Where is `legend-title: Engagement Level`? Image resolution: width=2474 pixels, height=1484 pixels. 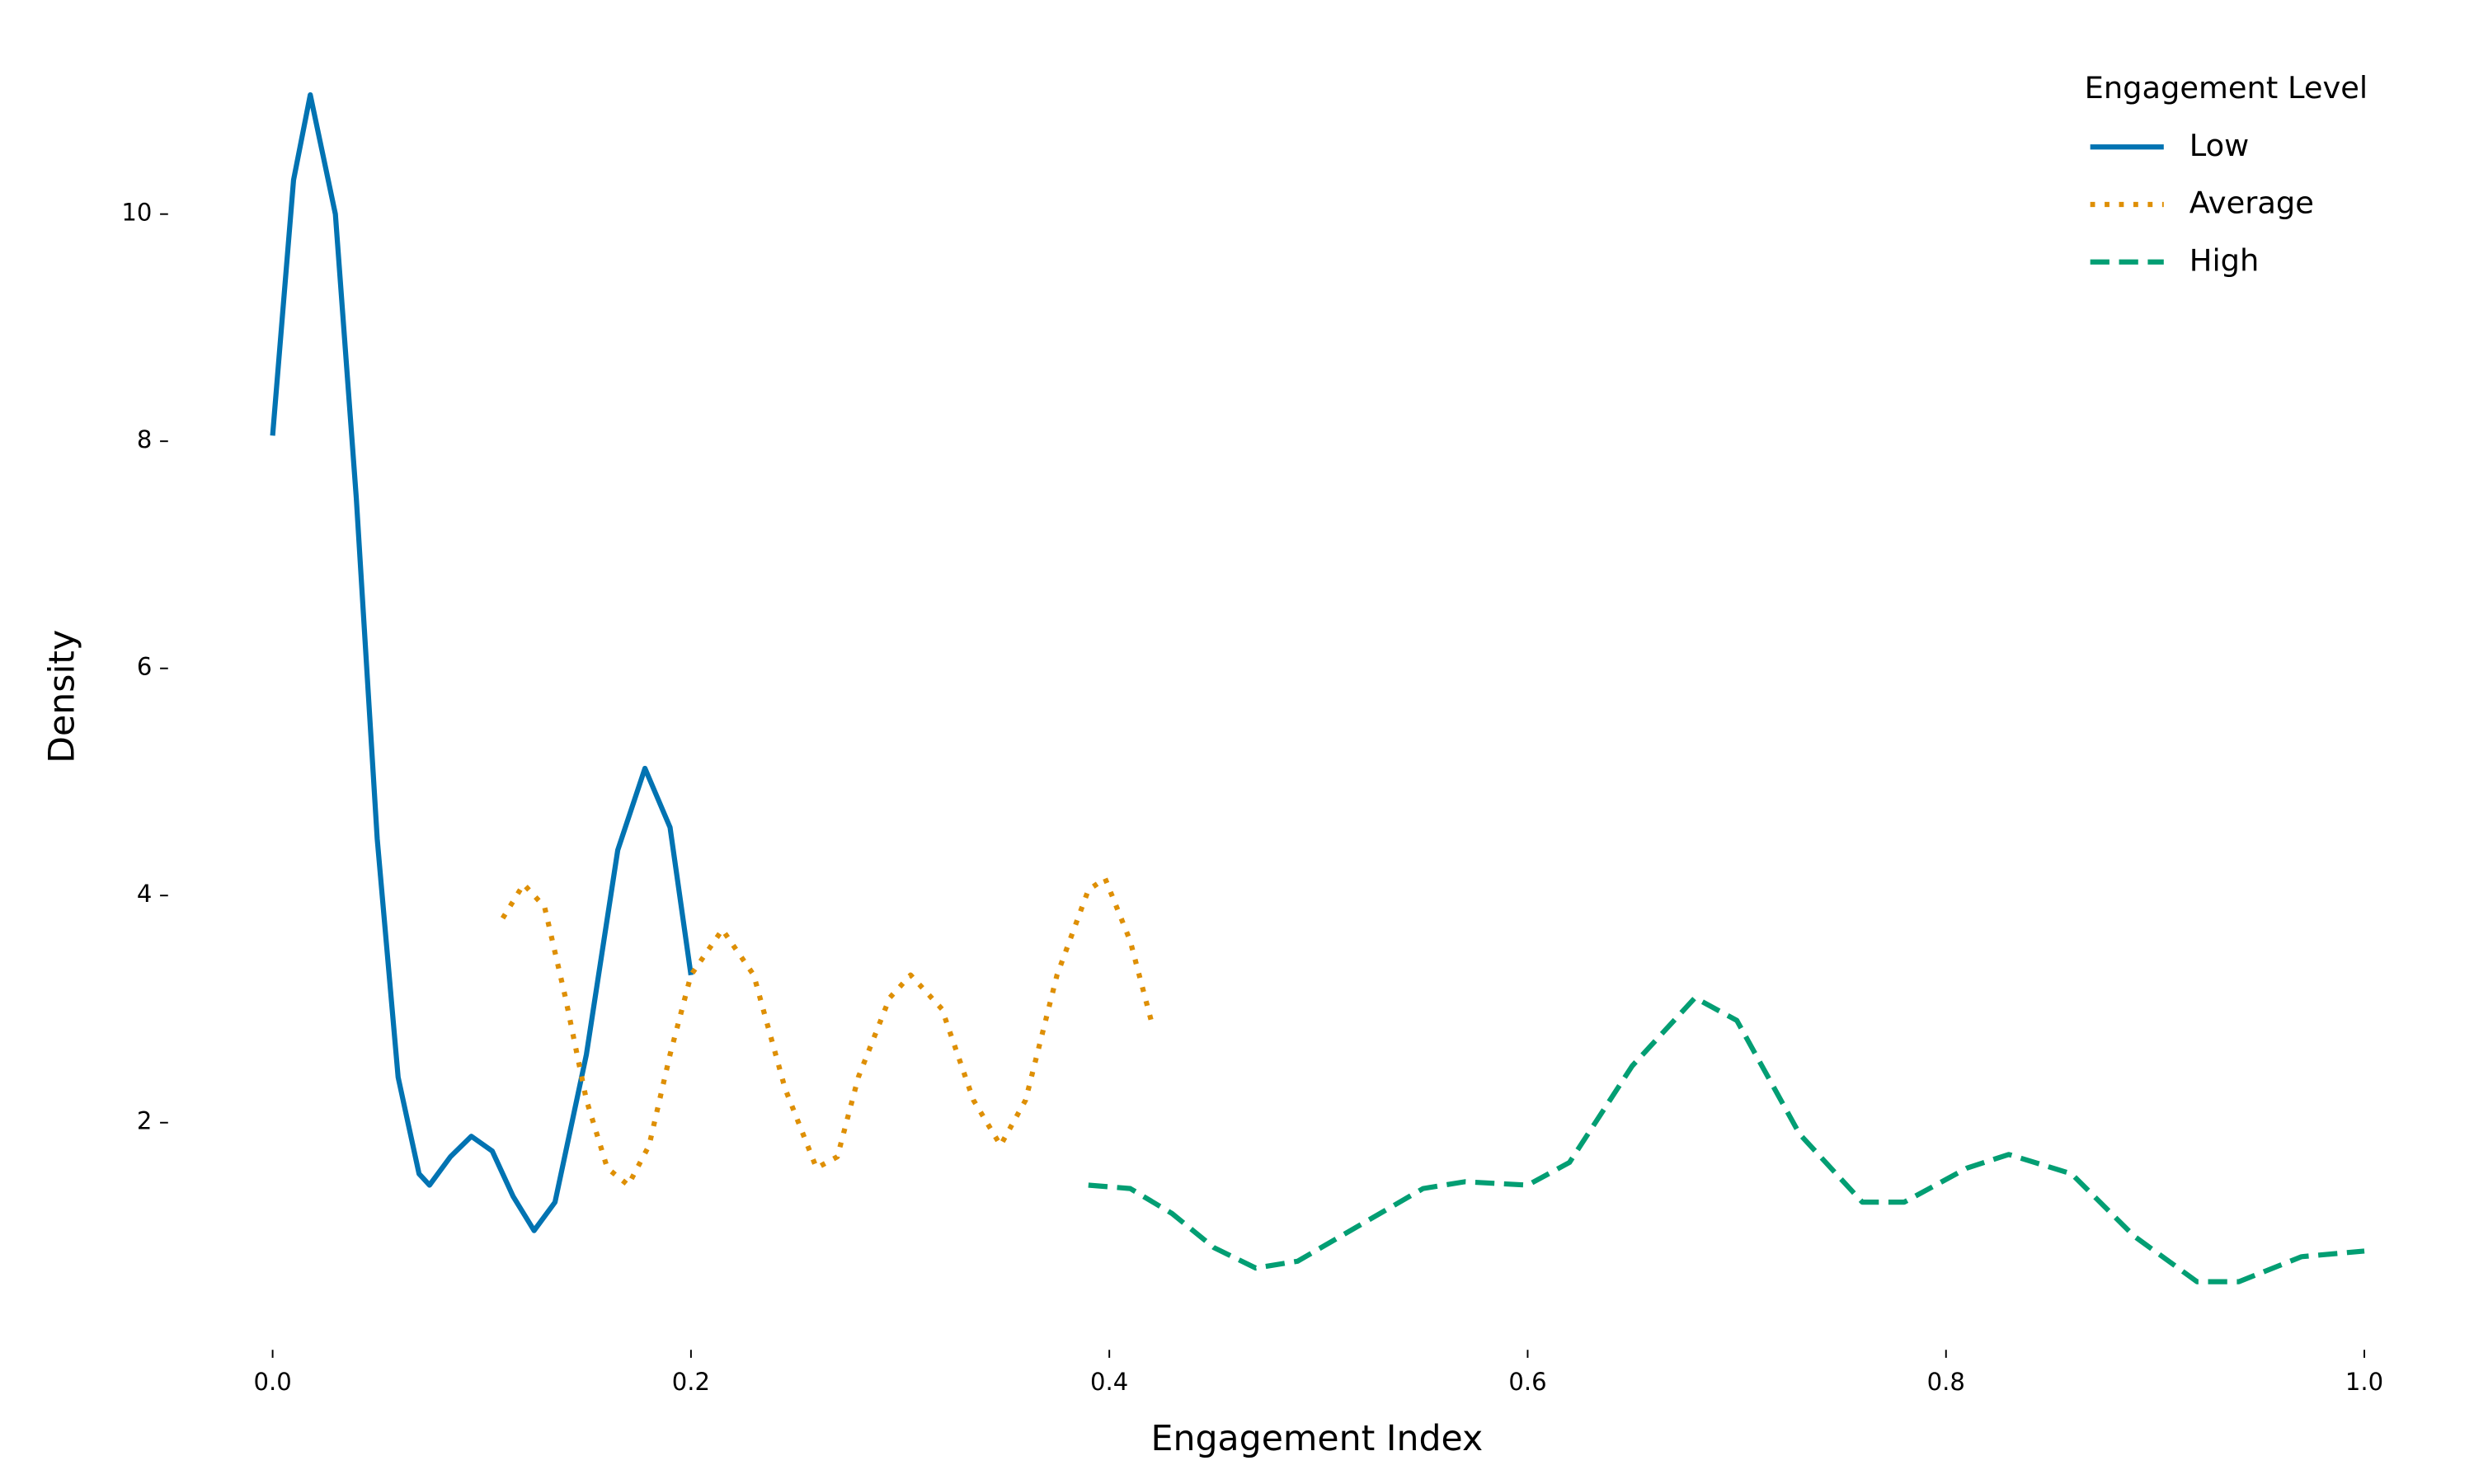
legend-title: Engagement Level is located at coordinates (2226, 88).